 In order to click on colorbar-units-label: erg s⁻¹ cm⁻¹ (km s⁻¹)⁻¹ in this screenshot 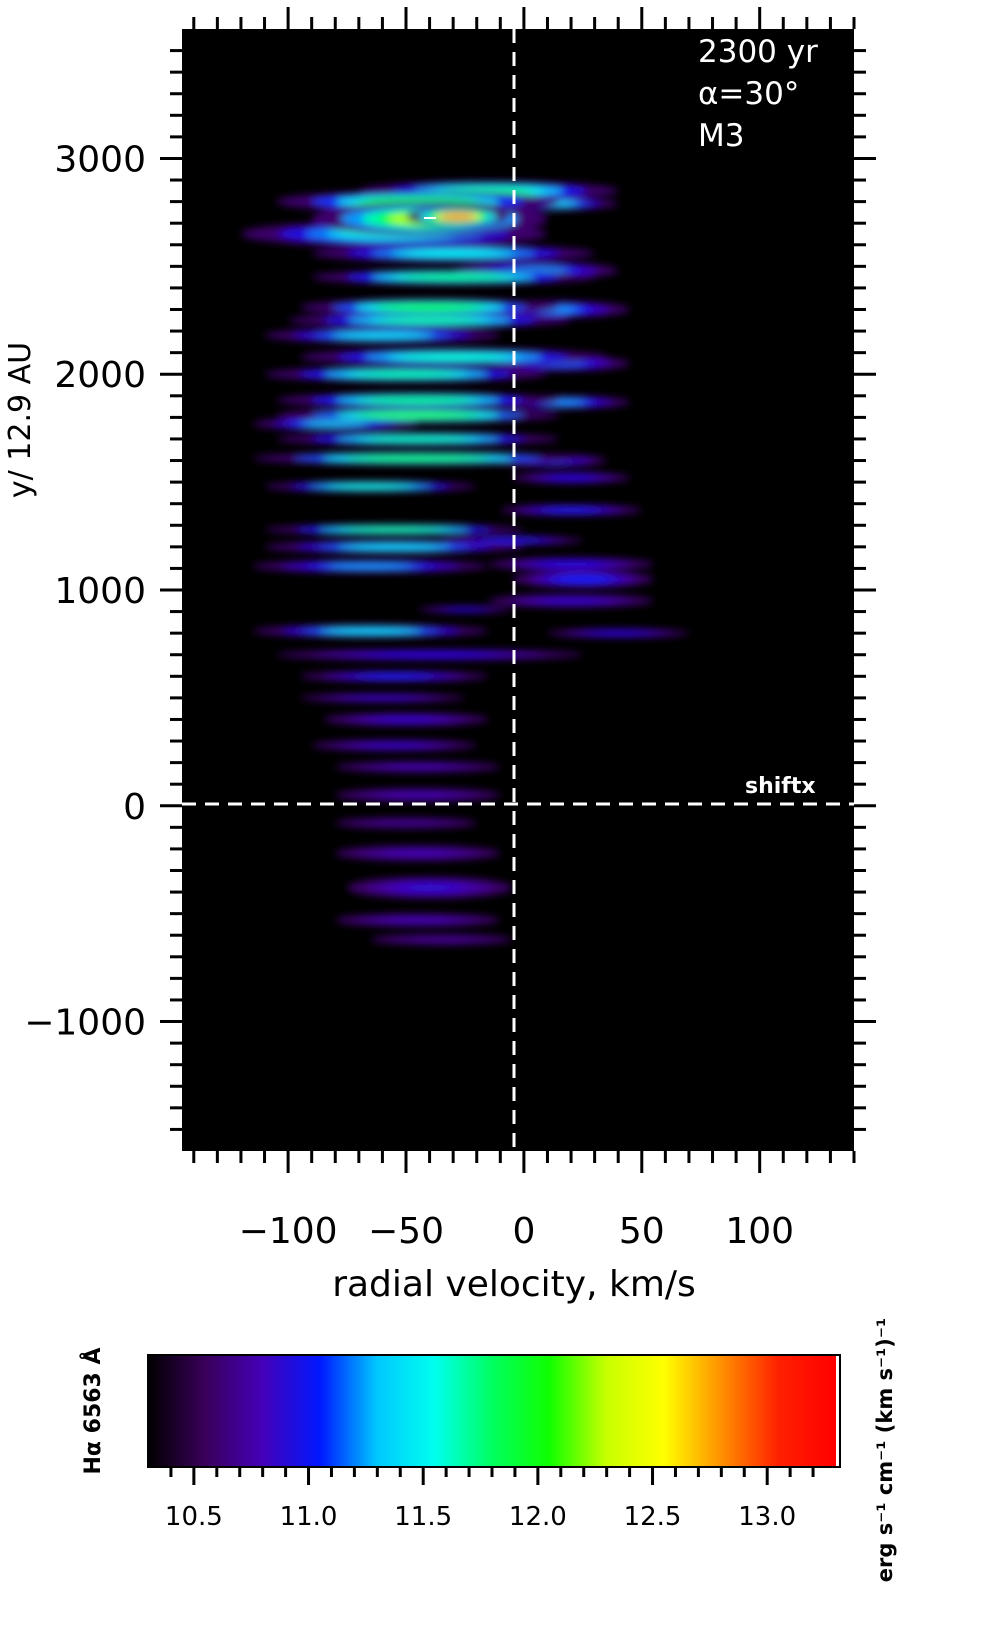, I will do `click(885, 1450)`.